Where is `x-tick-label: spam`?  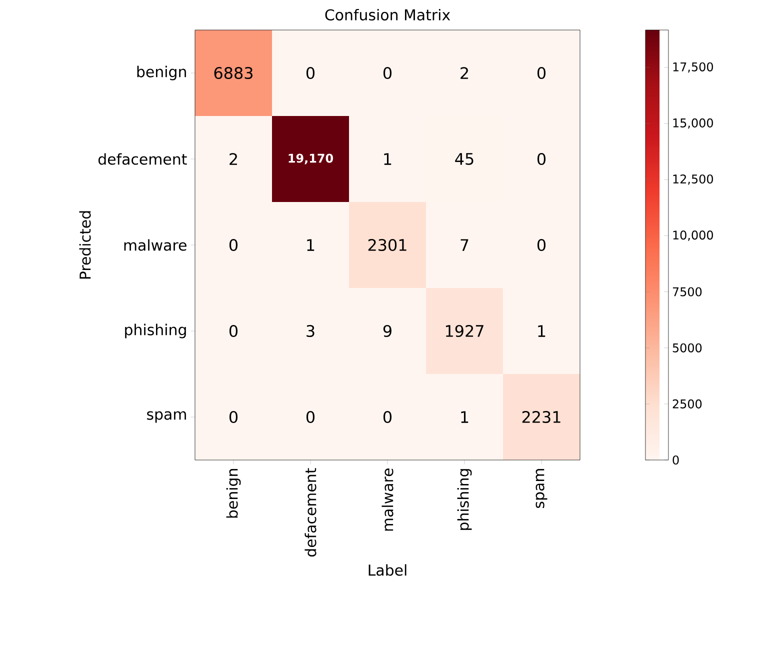
x-tick-label: spam is located at coordinates (542, 488).